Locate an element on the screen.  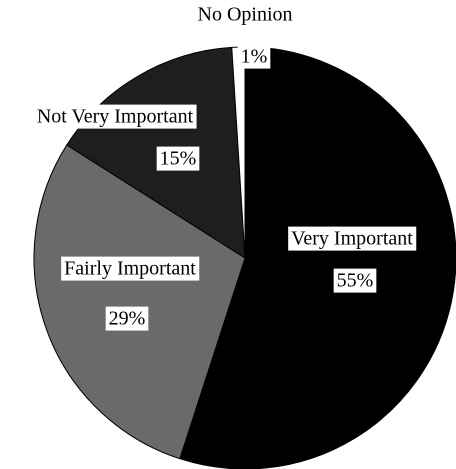
value-label: 1% is located at coordinates (254, 57).